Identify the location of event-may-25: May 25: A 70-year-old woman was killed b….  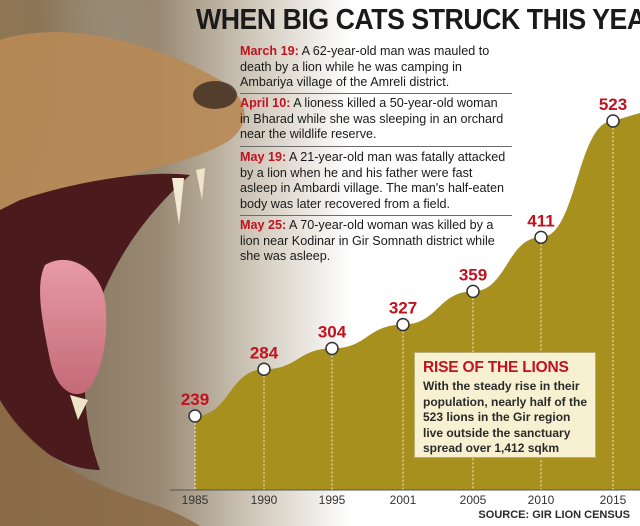
(375, 241).